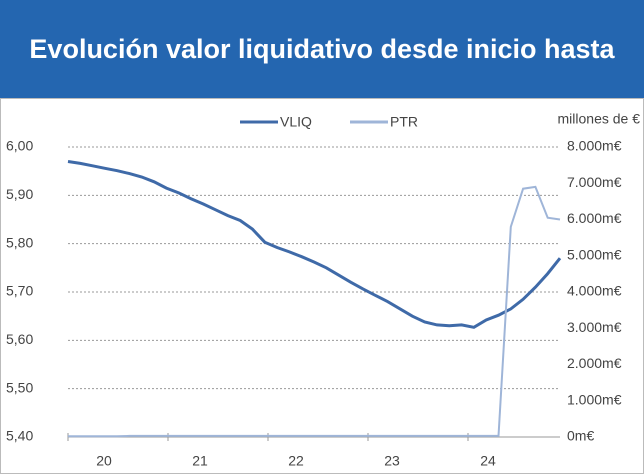  What do you see at coordinates (599, 119) in the screenshot?
I see `y2-axis-label: millones de €` at bounding box center [599, 119].